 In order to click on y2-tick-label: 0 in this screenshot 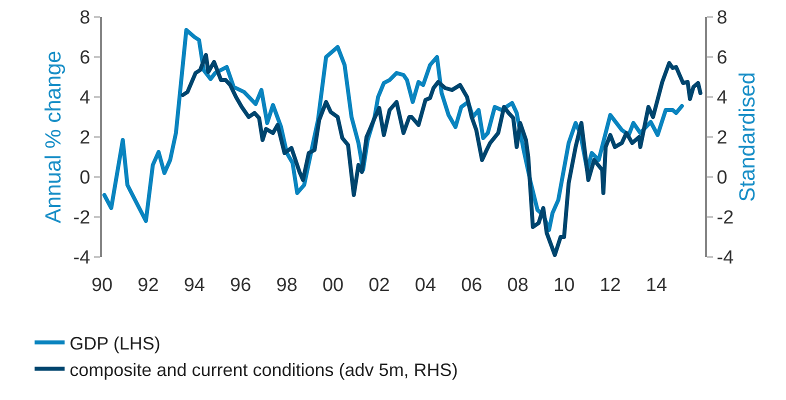, I will do `click(722, 178)`.